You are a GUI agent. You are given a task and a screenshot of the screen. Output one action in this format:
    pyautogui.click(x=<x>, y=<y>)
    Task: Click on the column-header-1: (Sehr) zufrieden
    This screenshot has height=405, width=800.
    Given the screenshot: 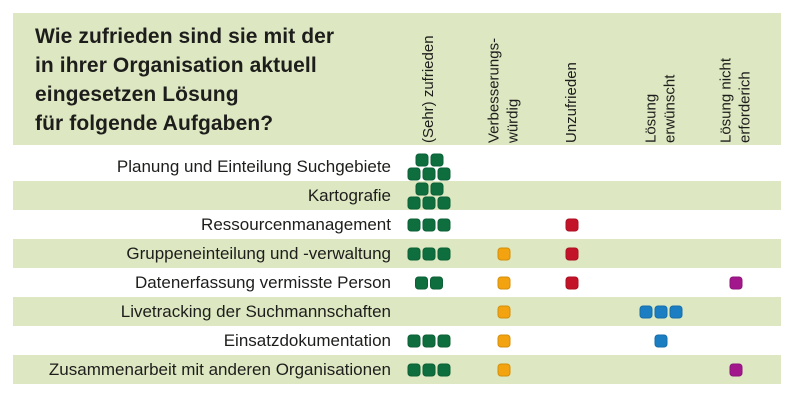 What is the action you would take?
    pyautogui.click(x=428, y=89)
    